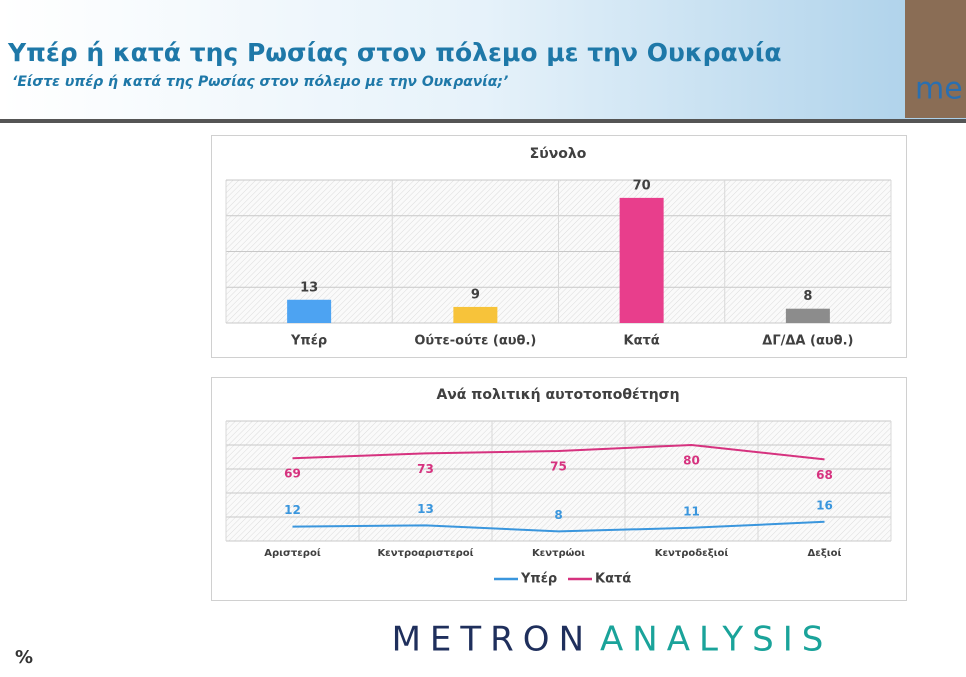 The height and width of the screenshot is (677, 966). What do you see at coordinates (691, 511) in the screenshot?
I see `data-label: 11` at bounding box center [691, 511].